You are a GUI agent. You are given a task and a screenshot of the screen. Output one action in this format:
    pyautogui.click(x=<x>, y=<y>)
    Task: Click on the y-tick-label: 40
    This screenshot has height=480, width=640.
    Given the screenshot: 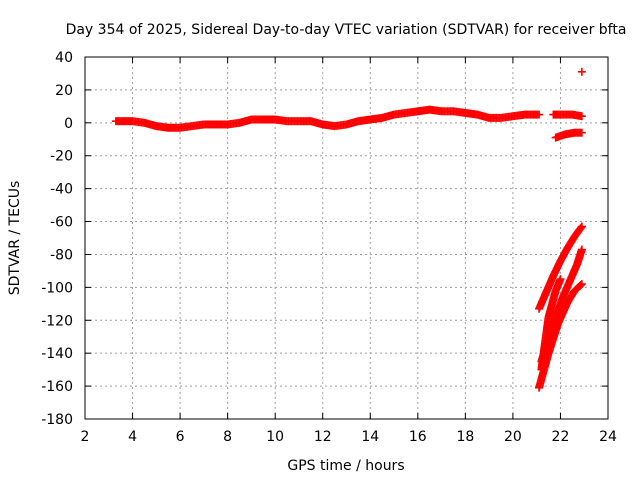 What is the action you would take?
    pyautogui.click(x=64, y=58)
    